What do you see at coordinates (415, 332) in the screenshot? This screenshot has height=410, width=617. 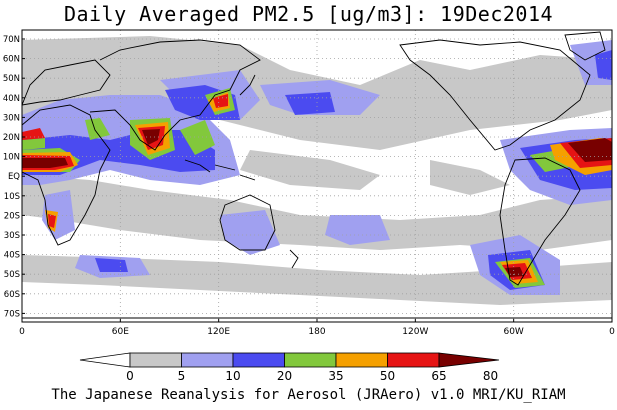 I see `lon-label: 120W` at bounding box center [415, 332].